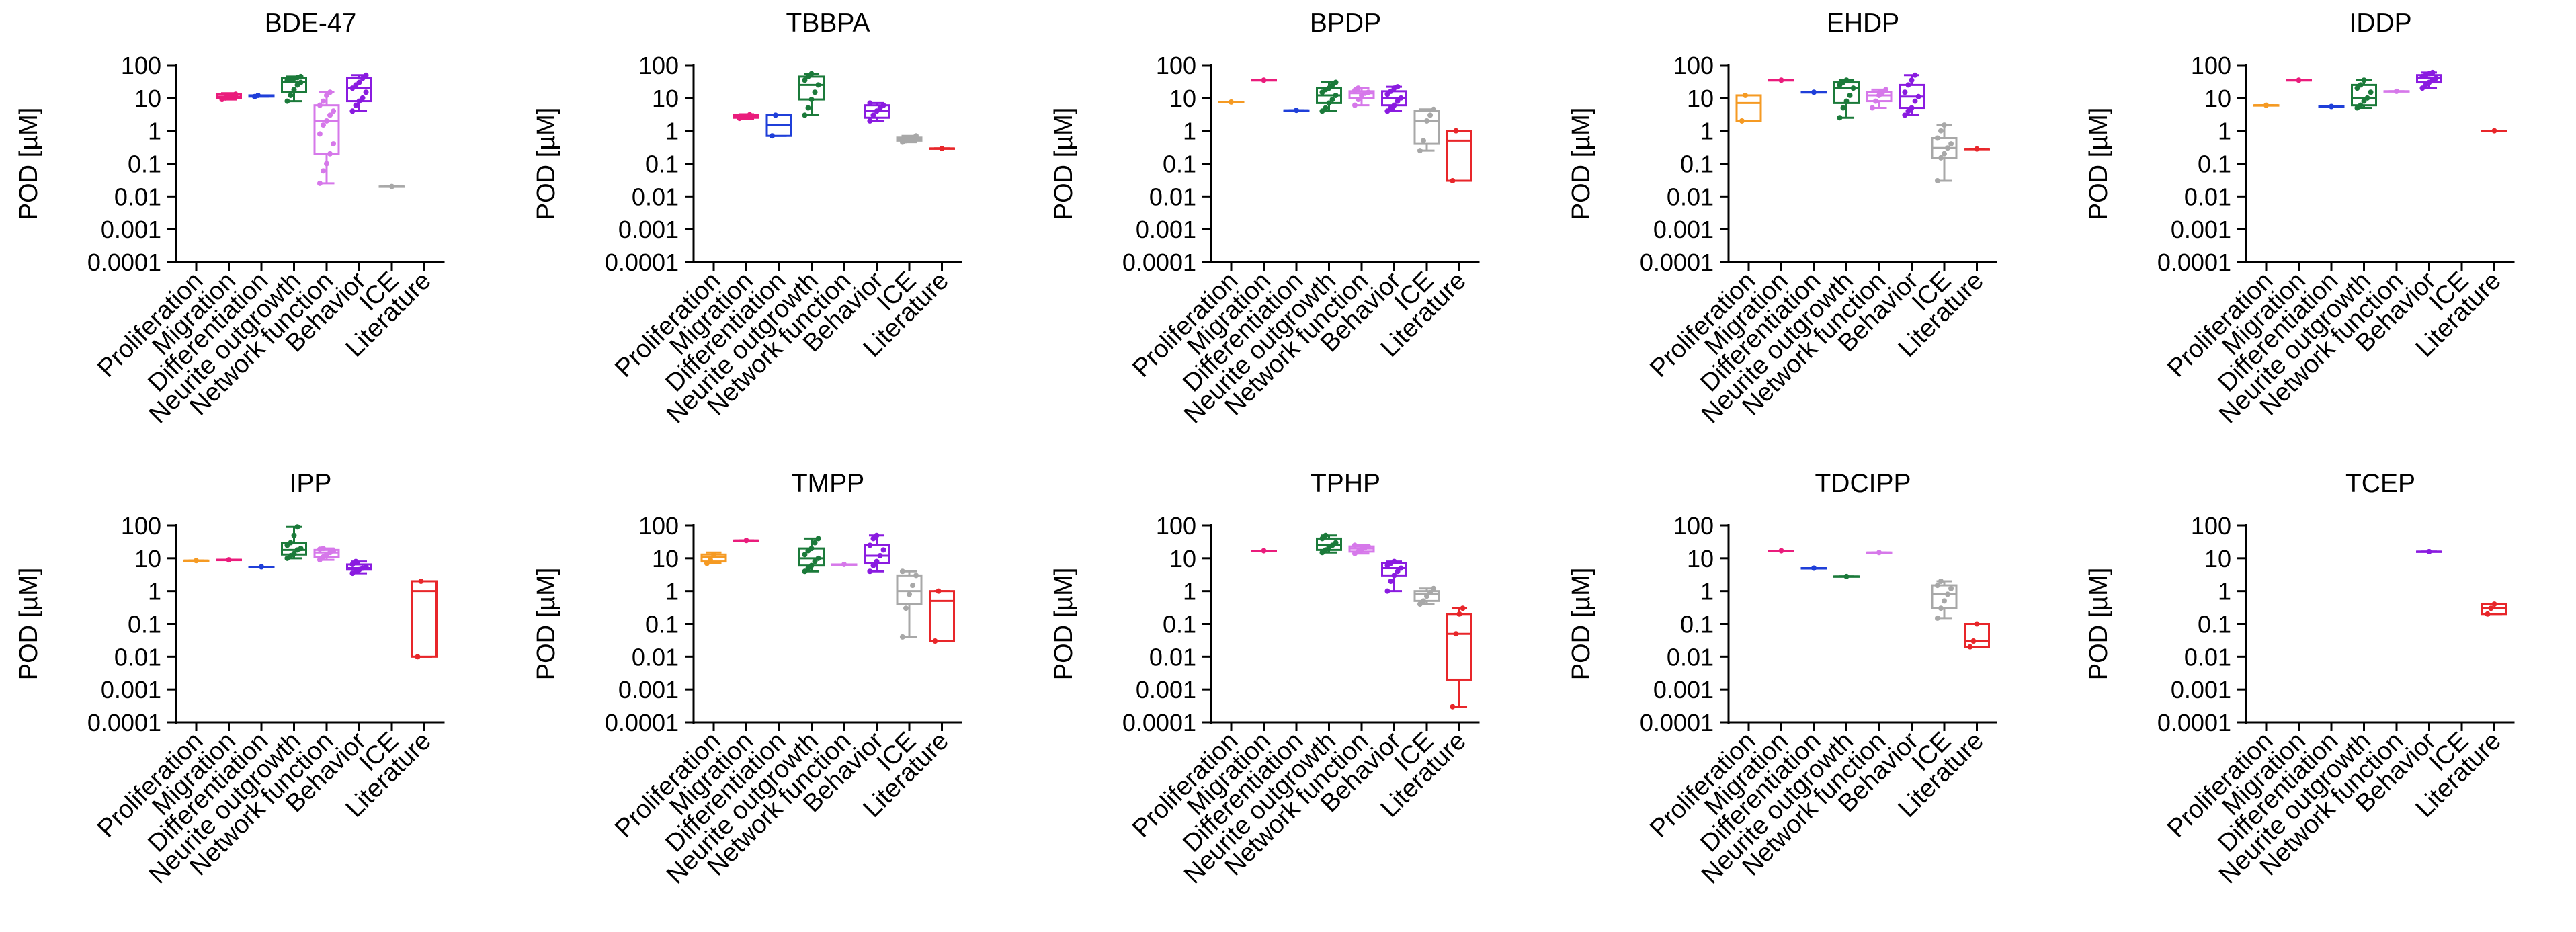  Describe the element at coordinates (2331, 106) in the screenshot. I see `box-differentiation` at that location.